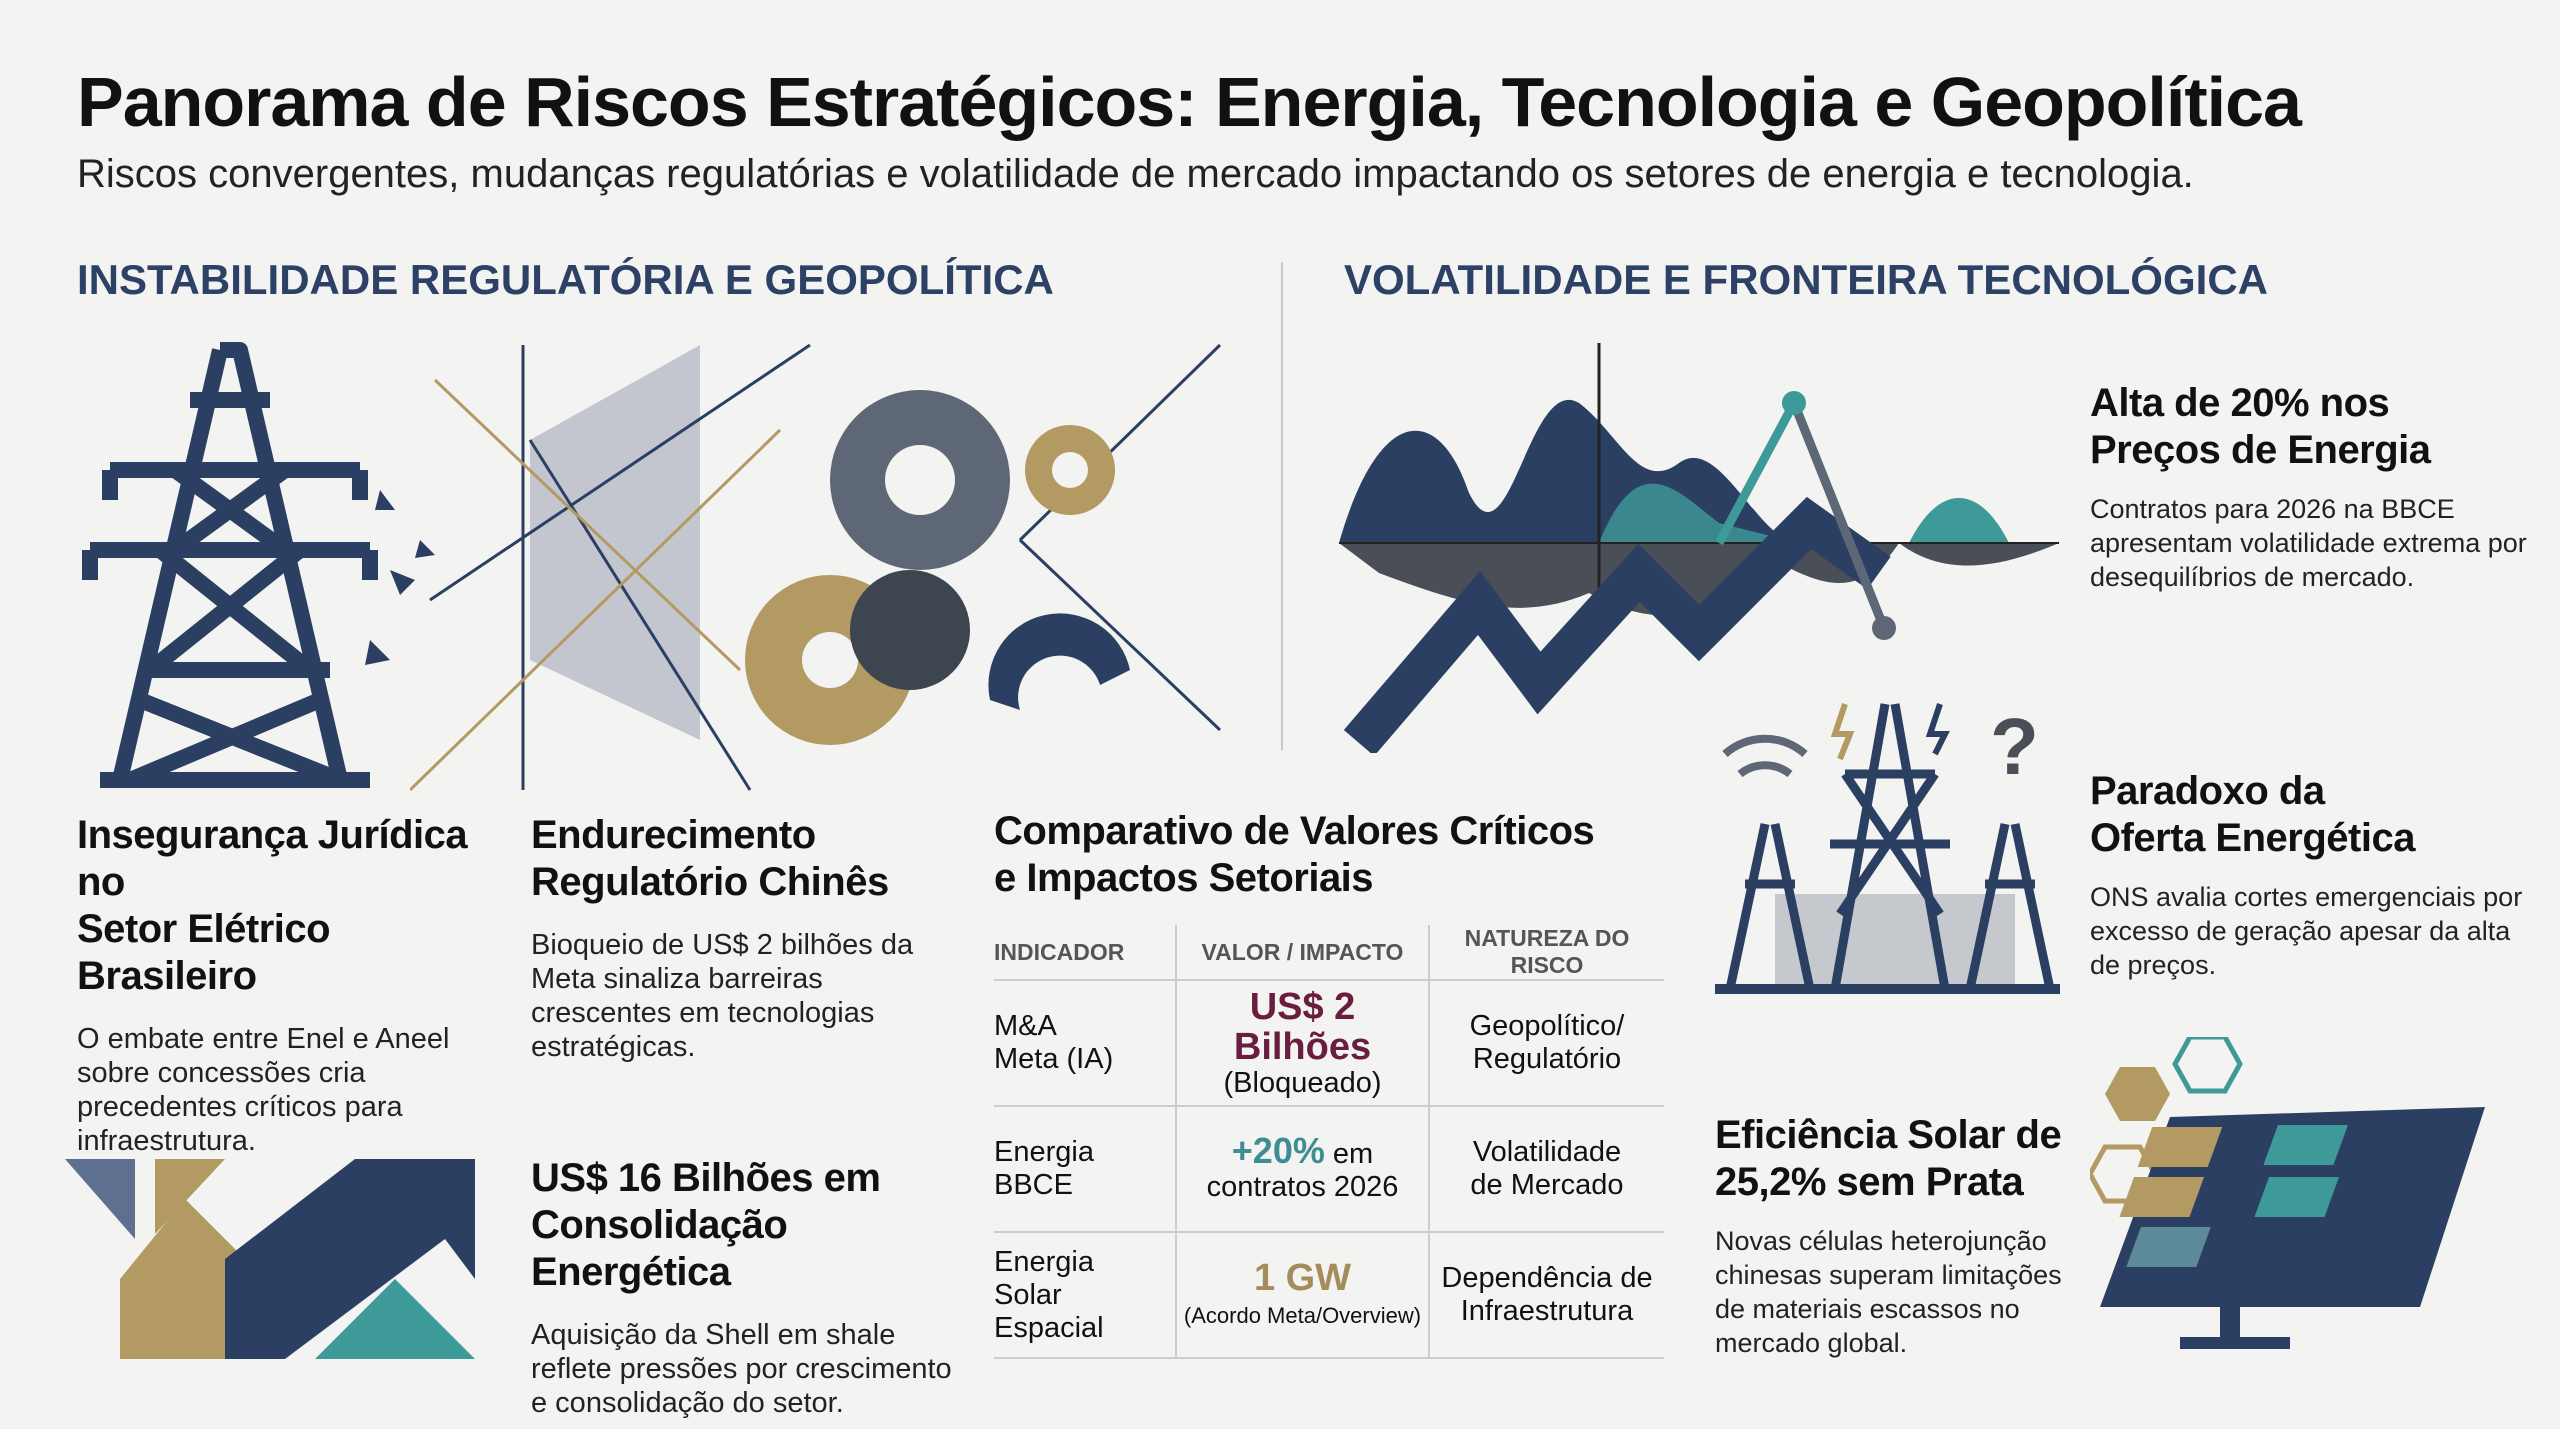 This screenshot has height=1429, width=2560. I want to click on column-header: VALOR / IMPACTO, so click(1302, 953).